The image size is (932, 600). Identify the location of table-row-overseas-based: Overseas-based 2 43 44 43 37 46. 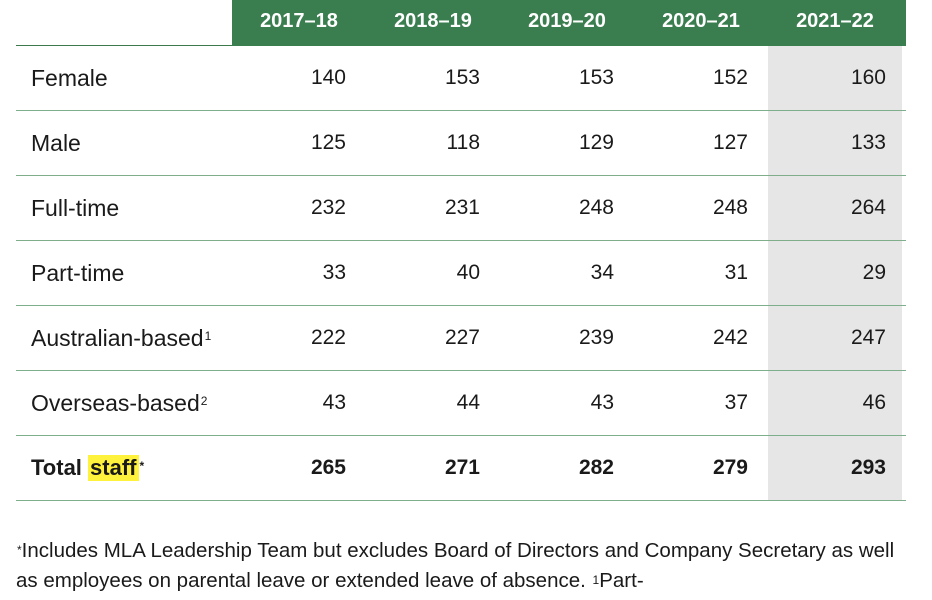
(461, 403).